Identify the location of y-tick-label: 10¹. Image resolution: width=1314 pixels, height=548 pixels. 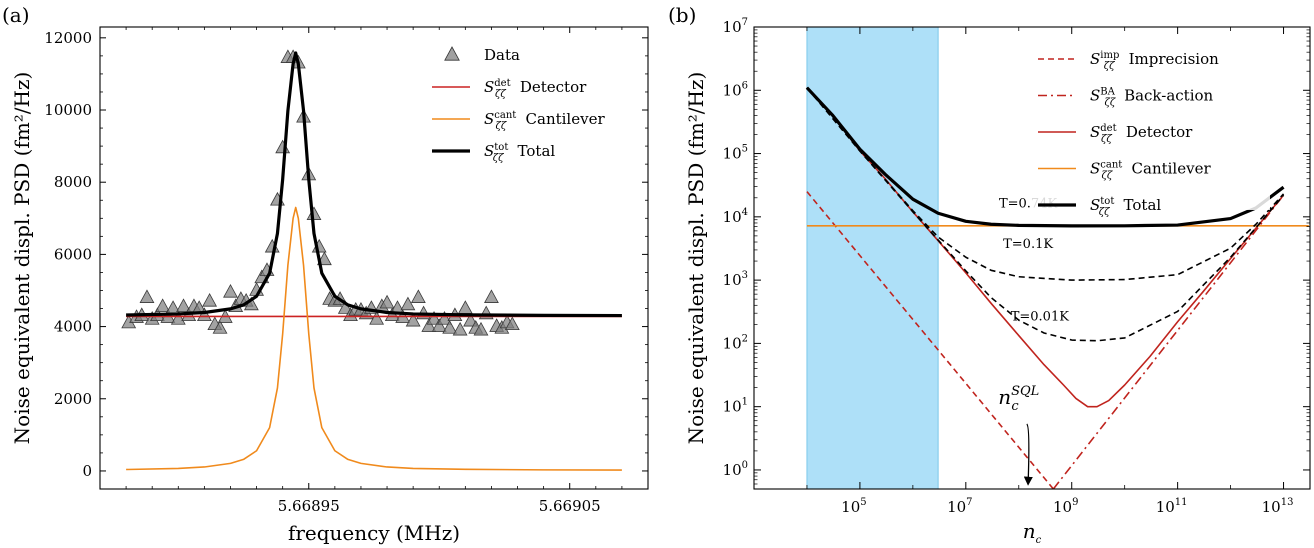
(735, 406).